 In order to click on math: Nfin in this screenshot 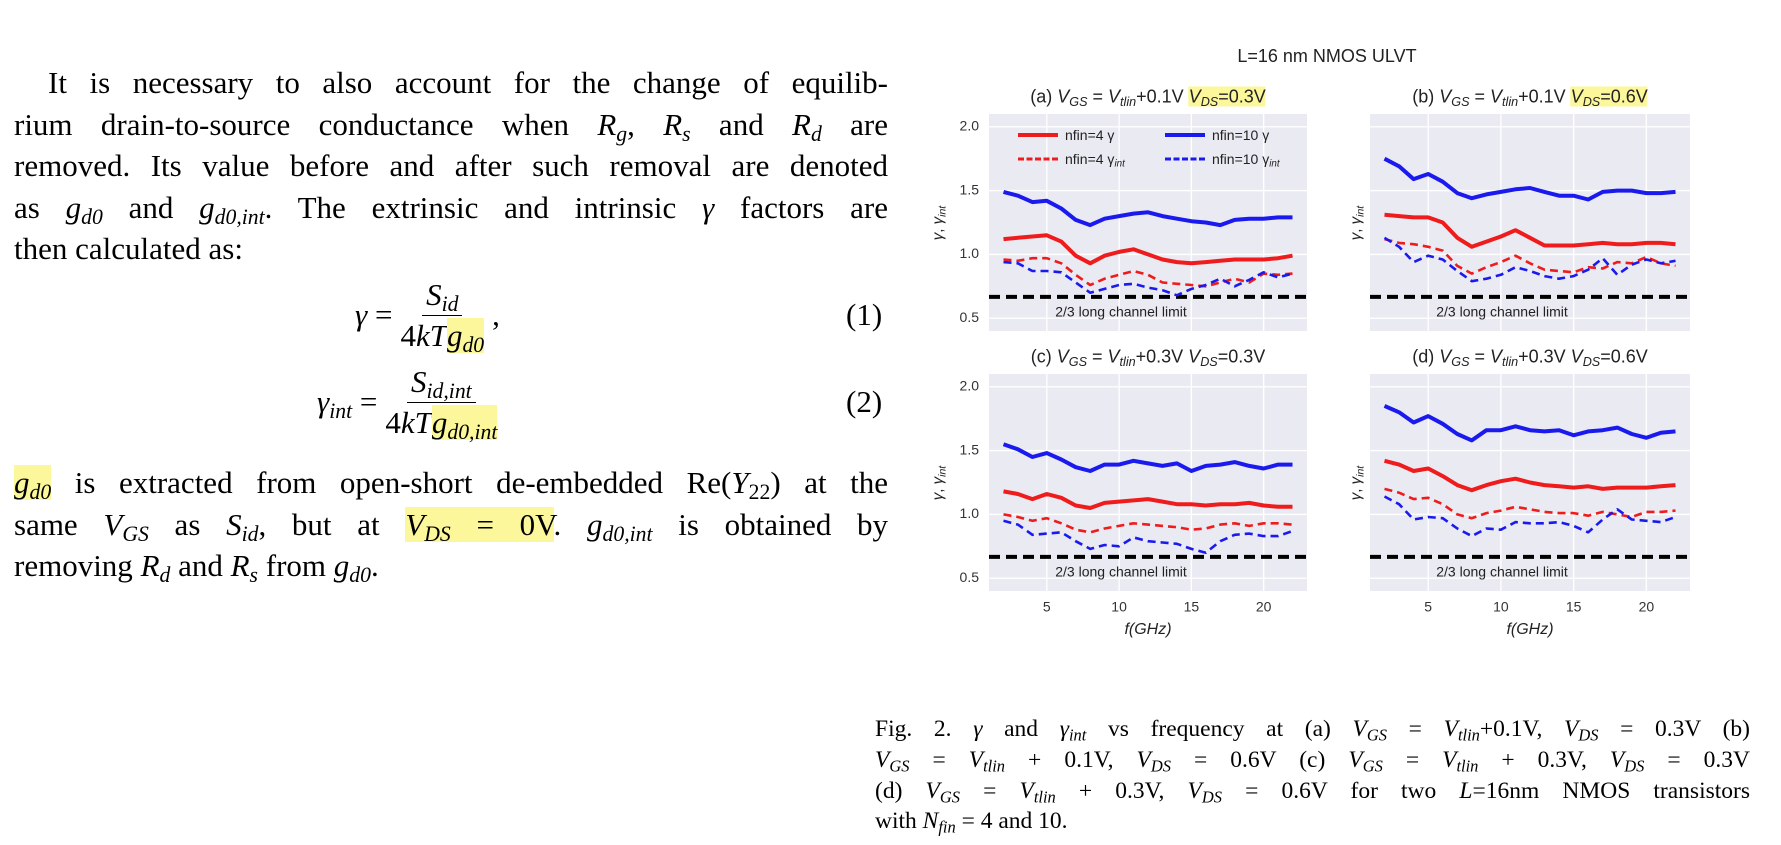, I will do `click(939, 821)`.